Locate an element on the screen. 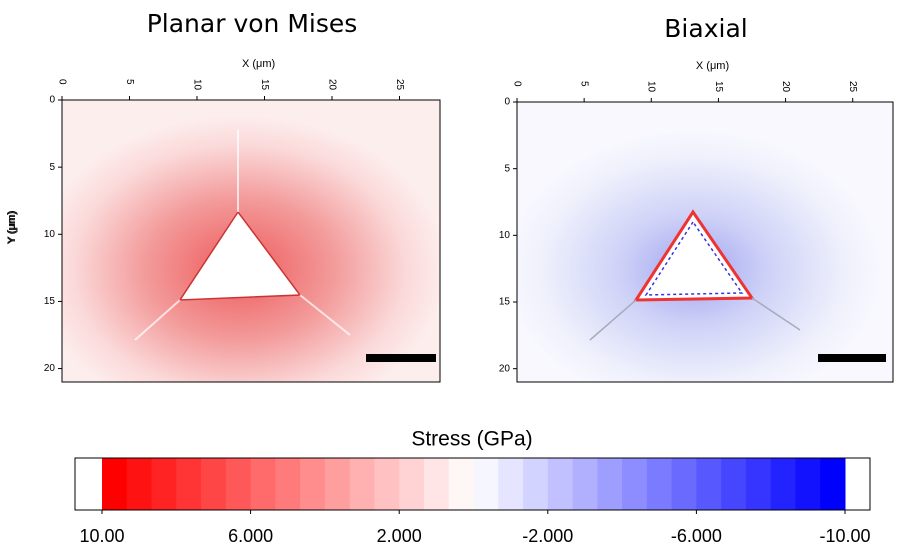  colorbar-tick-label: 10.00 is located at coordinates (101, 536).